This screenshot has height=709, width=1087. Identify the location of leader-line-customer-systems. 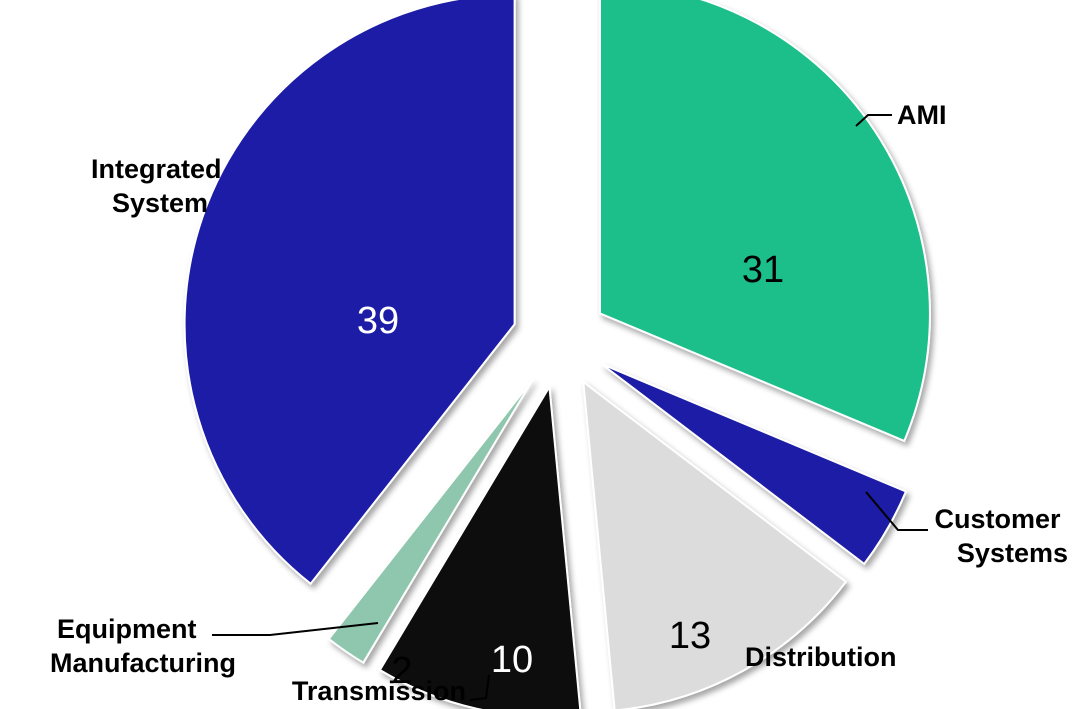
(896, 511).